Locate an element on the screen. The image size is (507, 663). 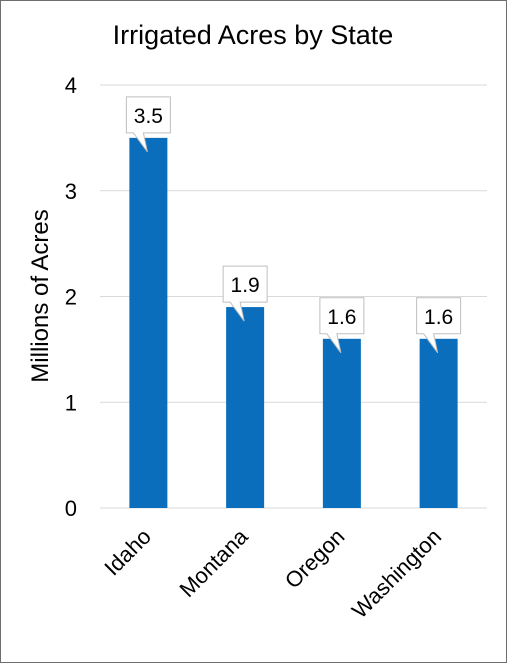
data-label: 1.9 is located at coordinates (245, 285).